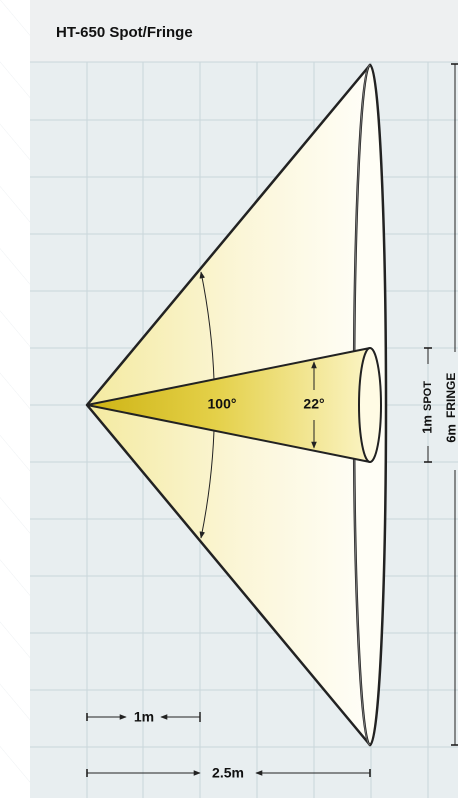 The image size is (458, 798). Describe the element at coordinates (244, 31) in the screenshot. I see `title-bar` at that location.